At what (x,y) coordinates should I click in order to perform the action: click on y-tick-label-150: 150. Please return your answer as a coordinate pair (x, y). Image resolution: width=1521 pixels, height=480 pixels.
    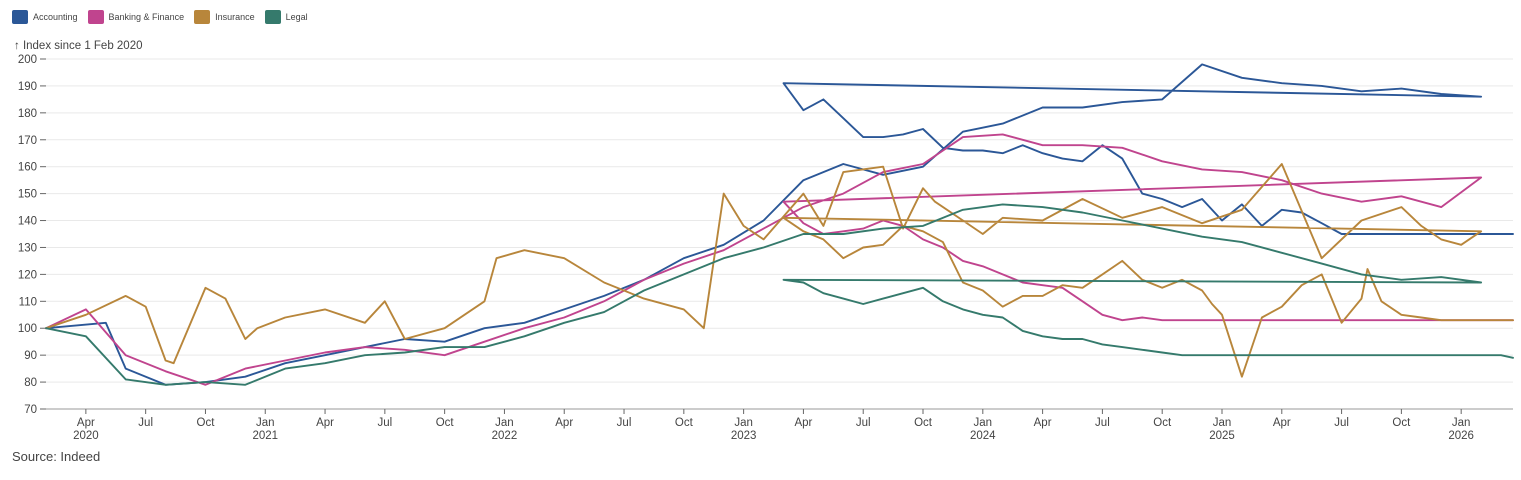
    Looking at the image, I should click on (27, 195).